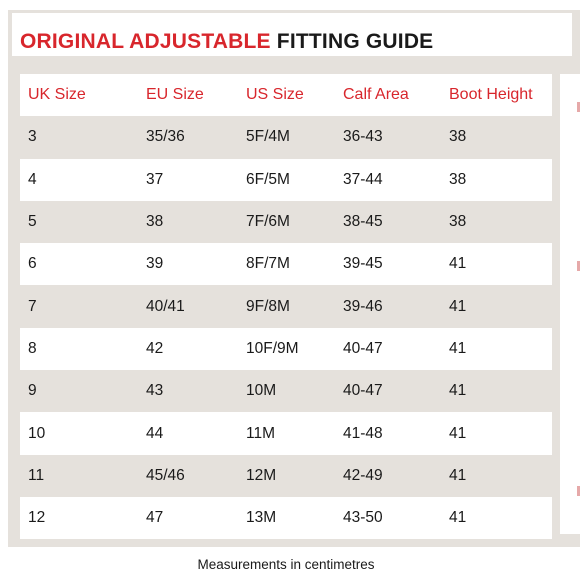  Describe the element at coordinates (261, 391) in the screenshot. I see `table-cell: 10M` at that location.